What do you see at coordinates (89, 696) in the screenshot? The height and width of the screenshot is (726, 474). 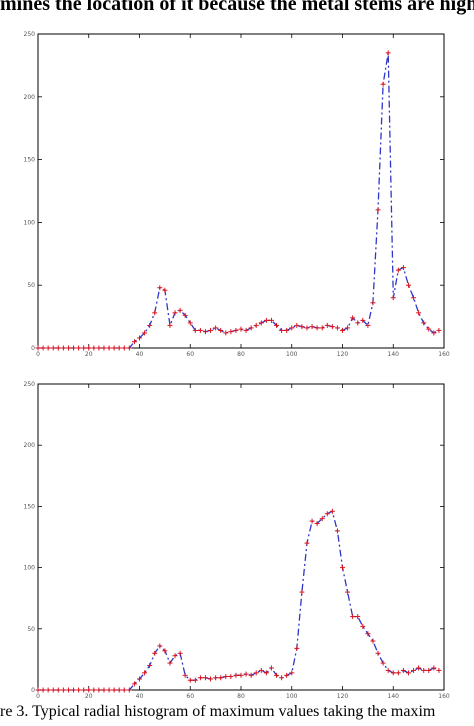 I see `x-tick-label: 20` at bounding box center [89, 696].